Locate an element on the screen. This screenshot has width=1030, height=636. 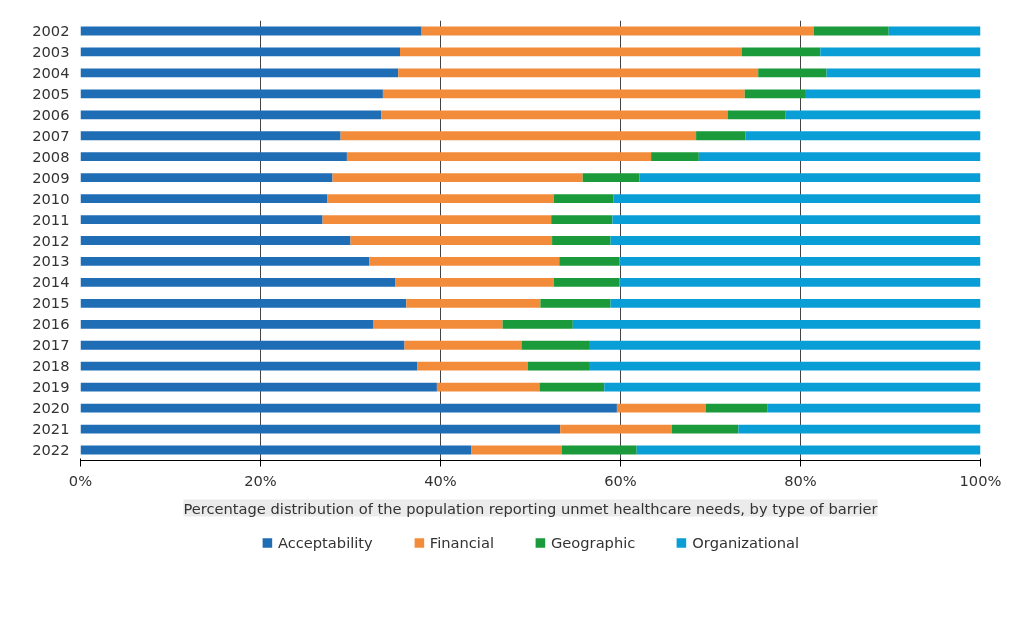
legend-label: Acceptability is located at coordinates (325, 542).